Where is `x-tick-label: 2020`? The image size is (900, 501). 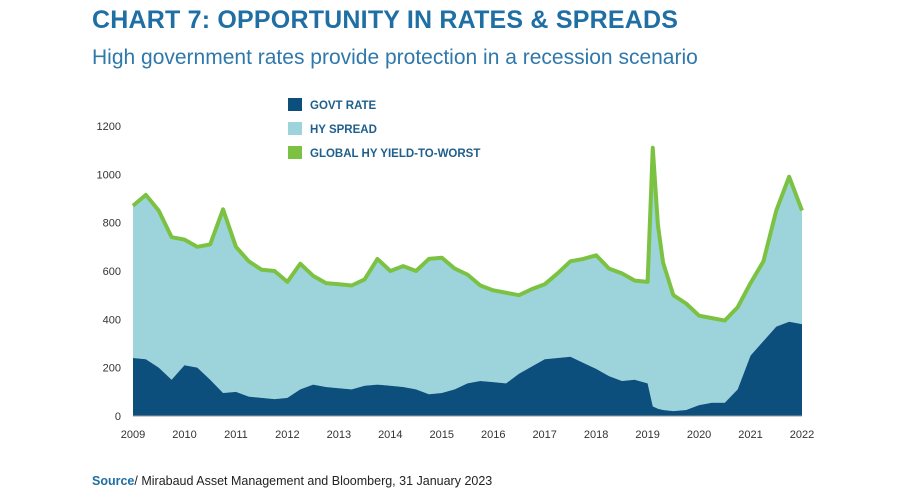 x-tick-label: 2020 is located at coordinates (699, 435).